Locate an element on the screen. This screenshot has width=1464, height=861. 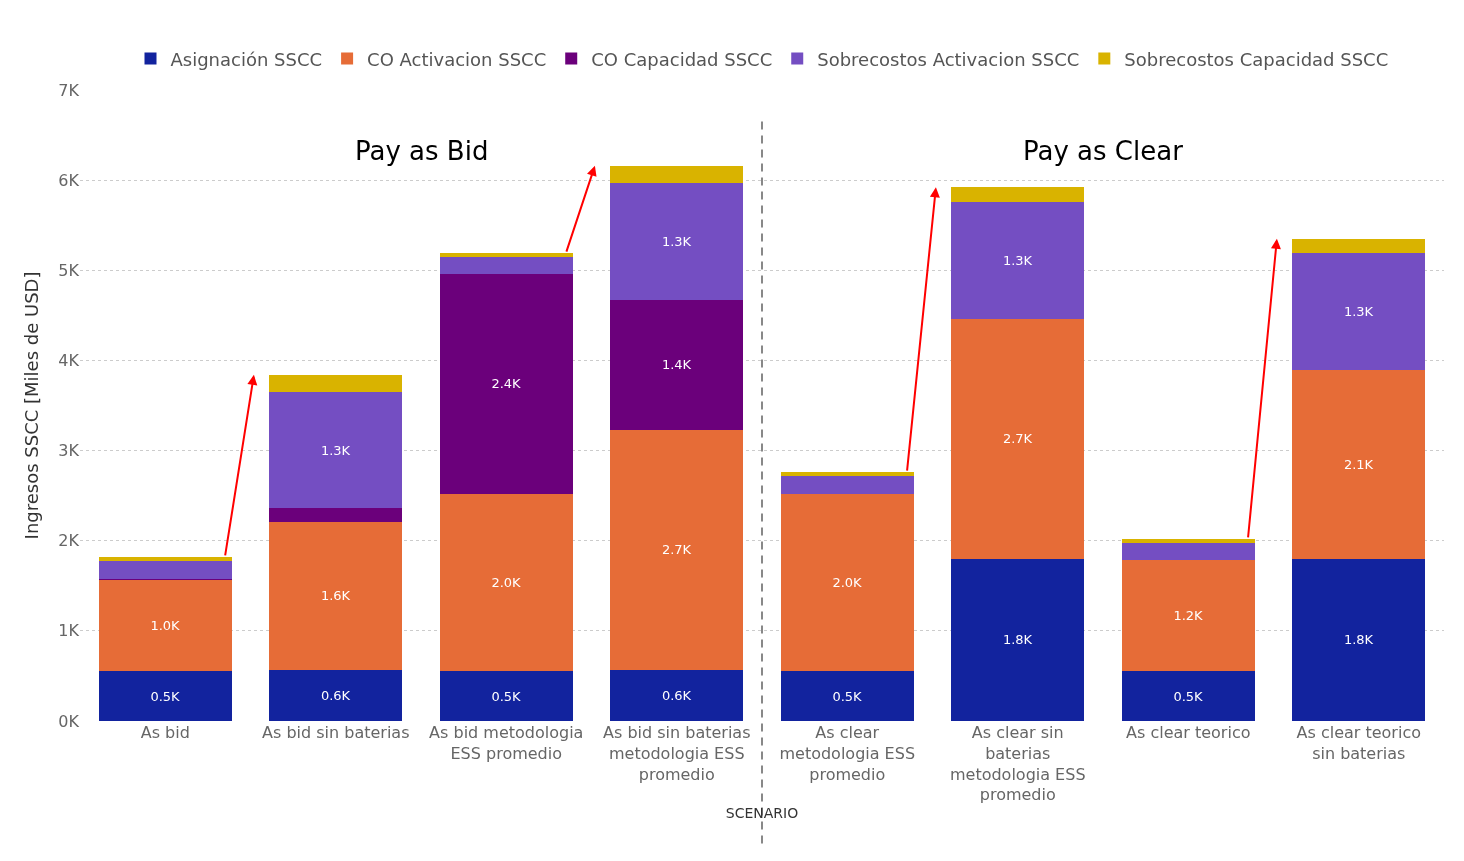
y-tick-label: 0K is located at coordinates (69, 721).